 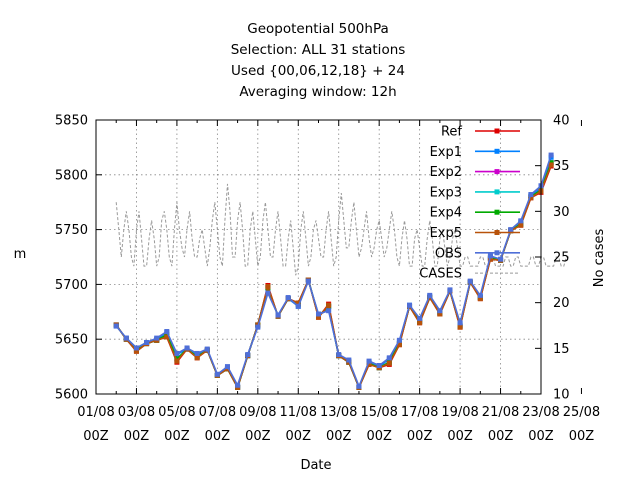 What do you see at coordinates (599, 258) in the screenshot?
I see `y2-axis-label: No cases` at bounding box center [599, 258].